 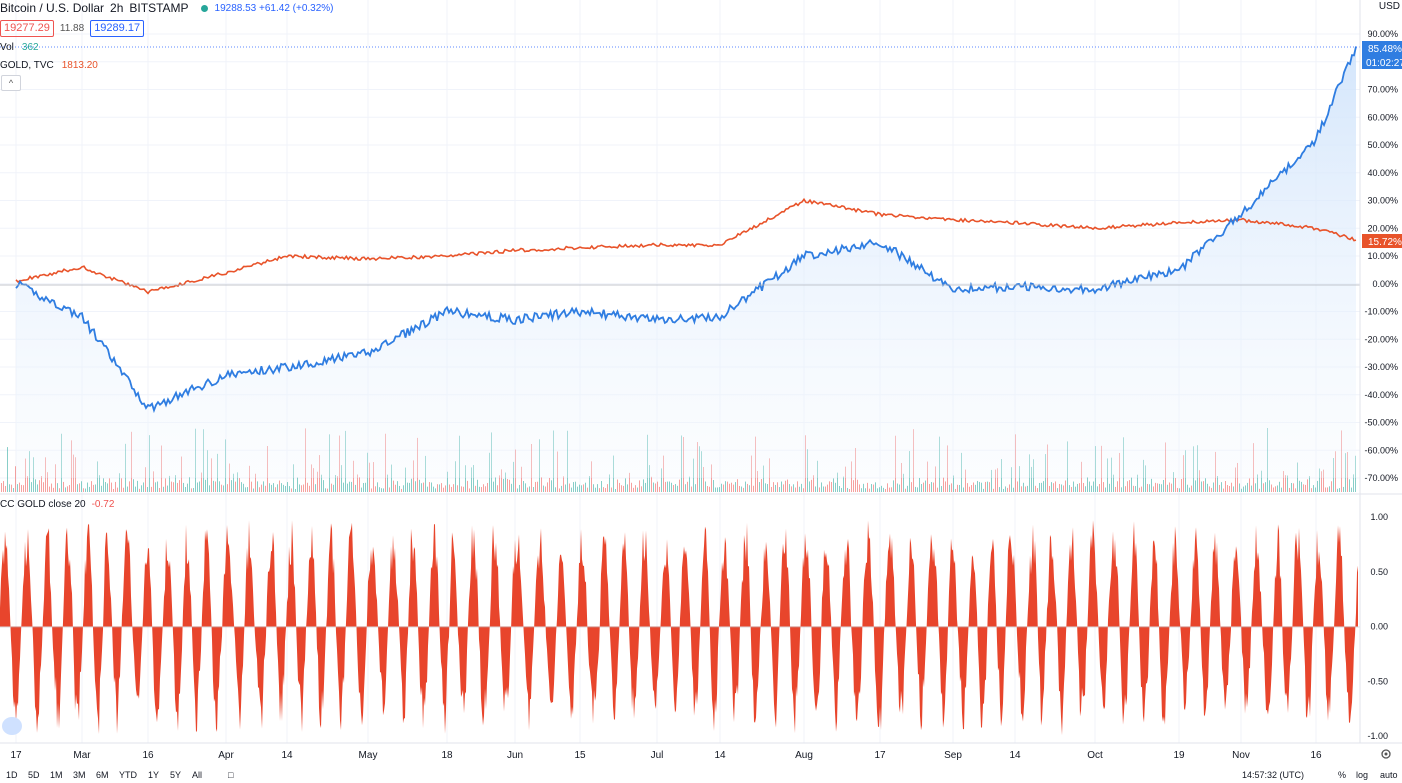 What do you see at coordinates (102, 775) in the screenshot?
I see `range-6m: 6M` at bounding box center [102, 775].